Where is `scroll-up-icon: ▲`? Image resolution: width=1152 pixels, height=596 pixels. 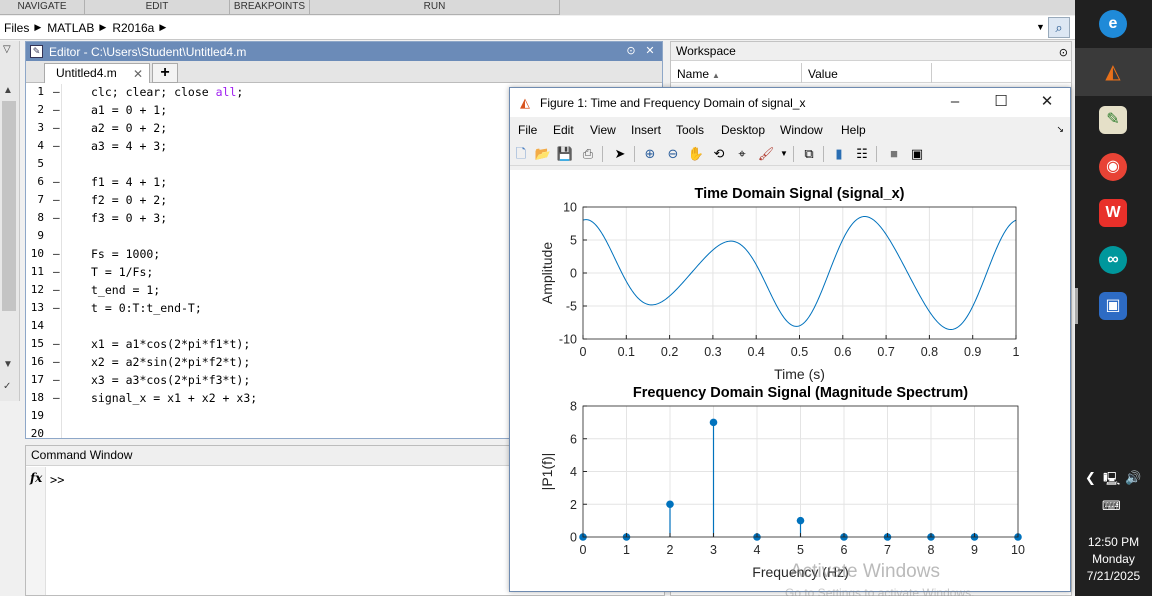
scroll-up-icon: ▲ is located at coordinates (8, 90).